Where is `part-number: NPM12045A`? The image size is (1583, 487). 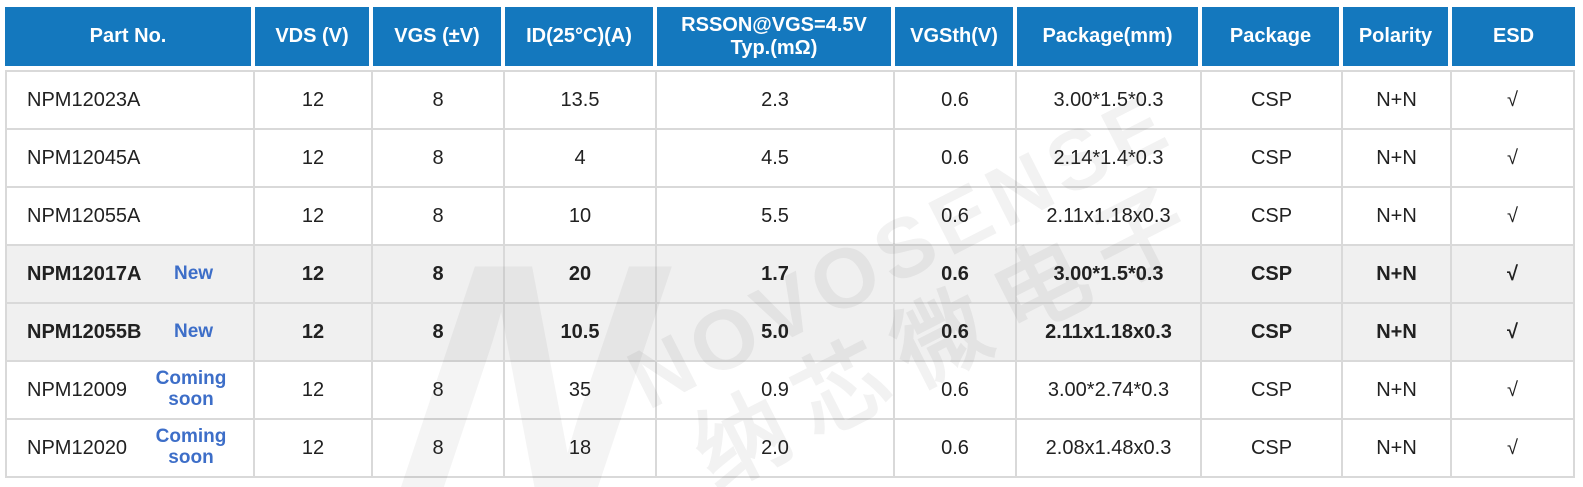 part-number: NPM12045A is located at coordinates (84, 157).